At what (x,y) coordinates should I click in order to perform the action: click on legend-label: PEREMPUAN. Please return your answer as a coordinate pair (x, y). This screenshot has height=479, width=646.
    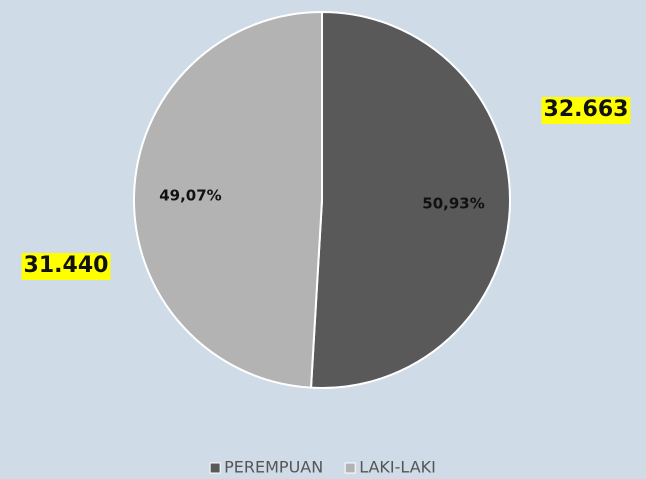
    Looking at the image, I should click on (273, 467).